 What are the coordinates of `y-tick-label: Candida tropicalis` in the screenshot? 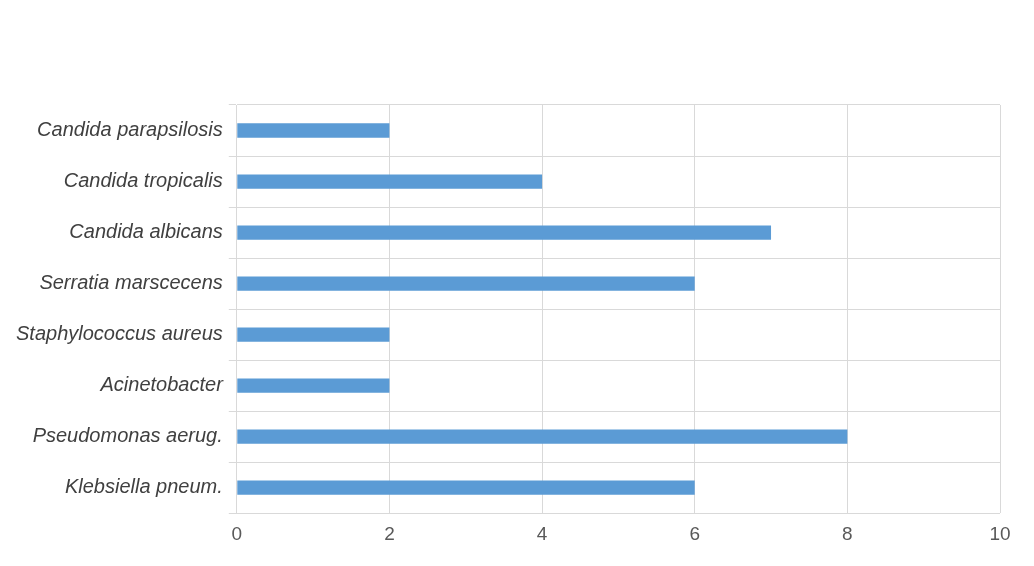 It's located at (143, 180).